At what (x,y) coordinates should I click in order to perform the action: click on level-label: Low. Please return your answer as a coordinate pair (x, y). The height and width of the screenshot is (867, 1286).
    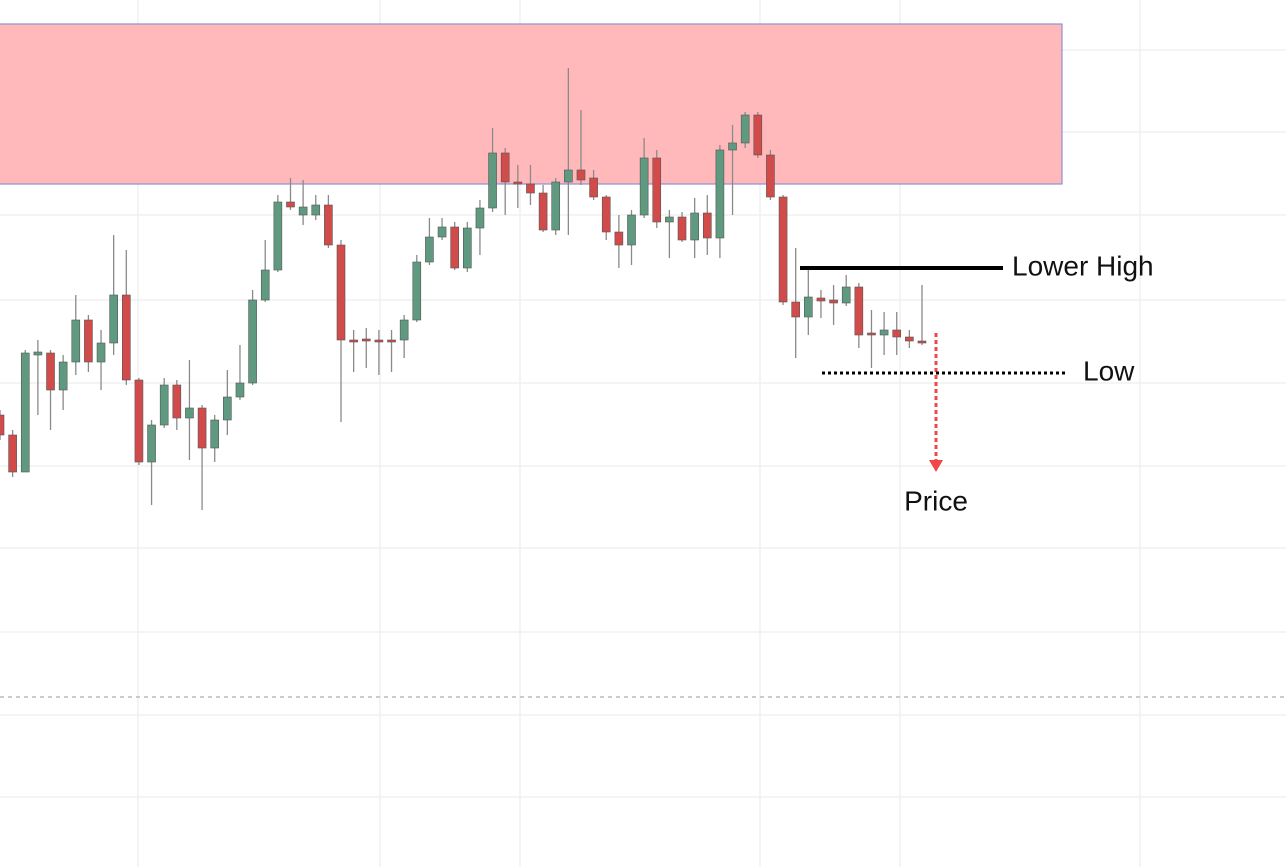
    Looking at the image, I should click on (1109, 370).